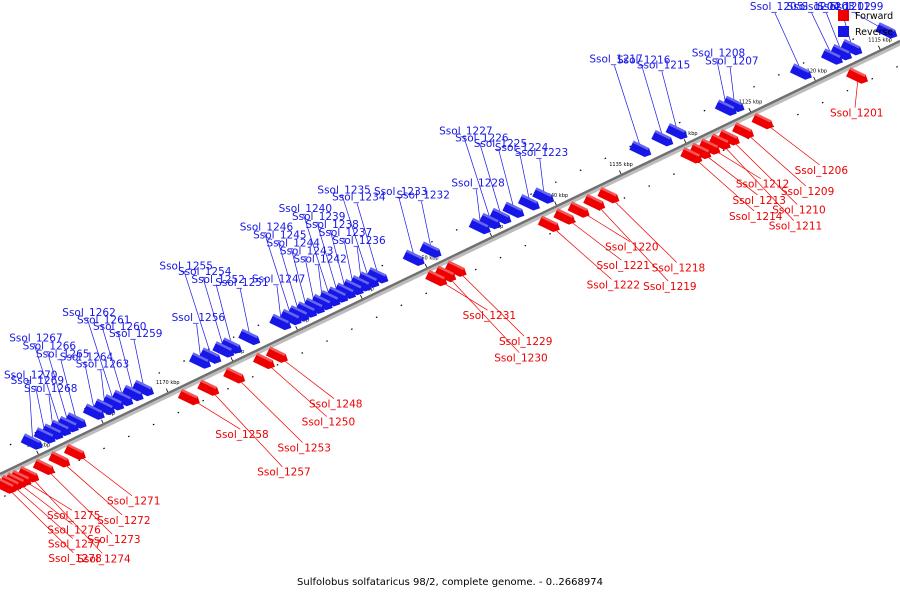 This screenshot has width=900, height=600. What do you see at coordinates (30, 376) in the screenshot?
I see `gene-label: Ssol_1270` at bounding box center [30, 376].